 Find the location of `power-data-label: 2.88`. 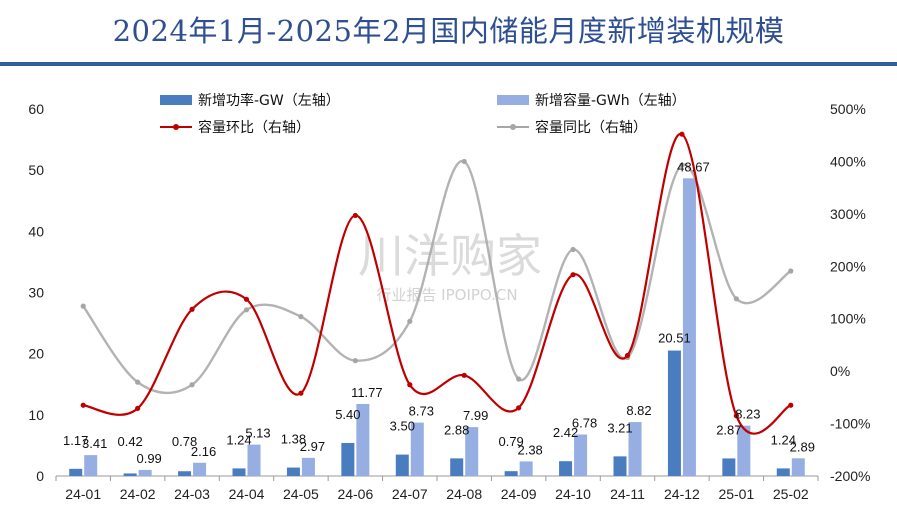

power-data-label: 2.88 is located at coordinates (456, 429).